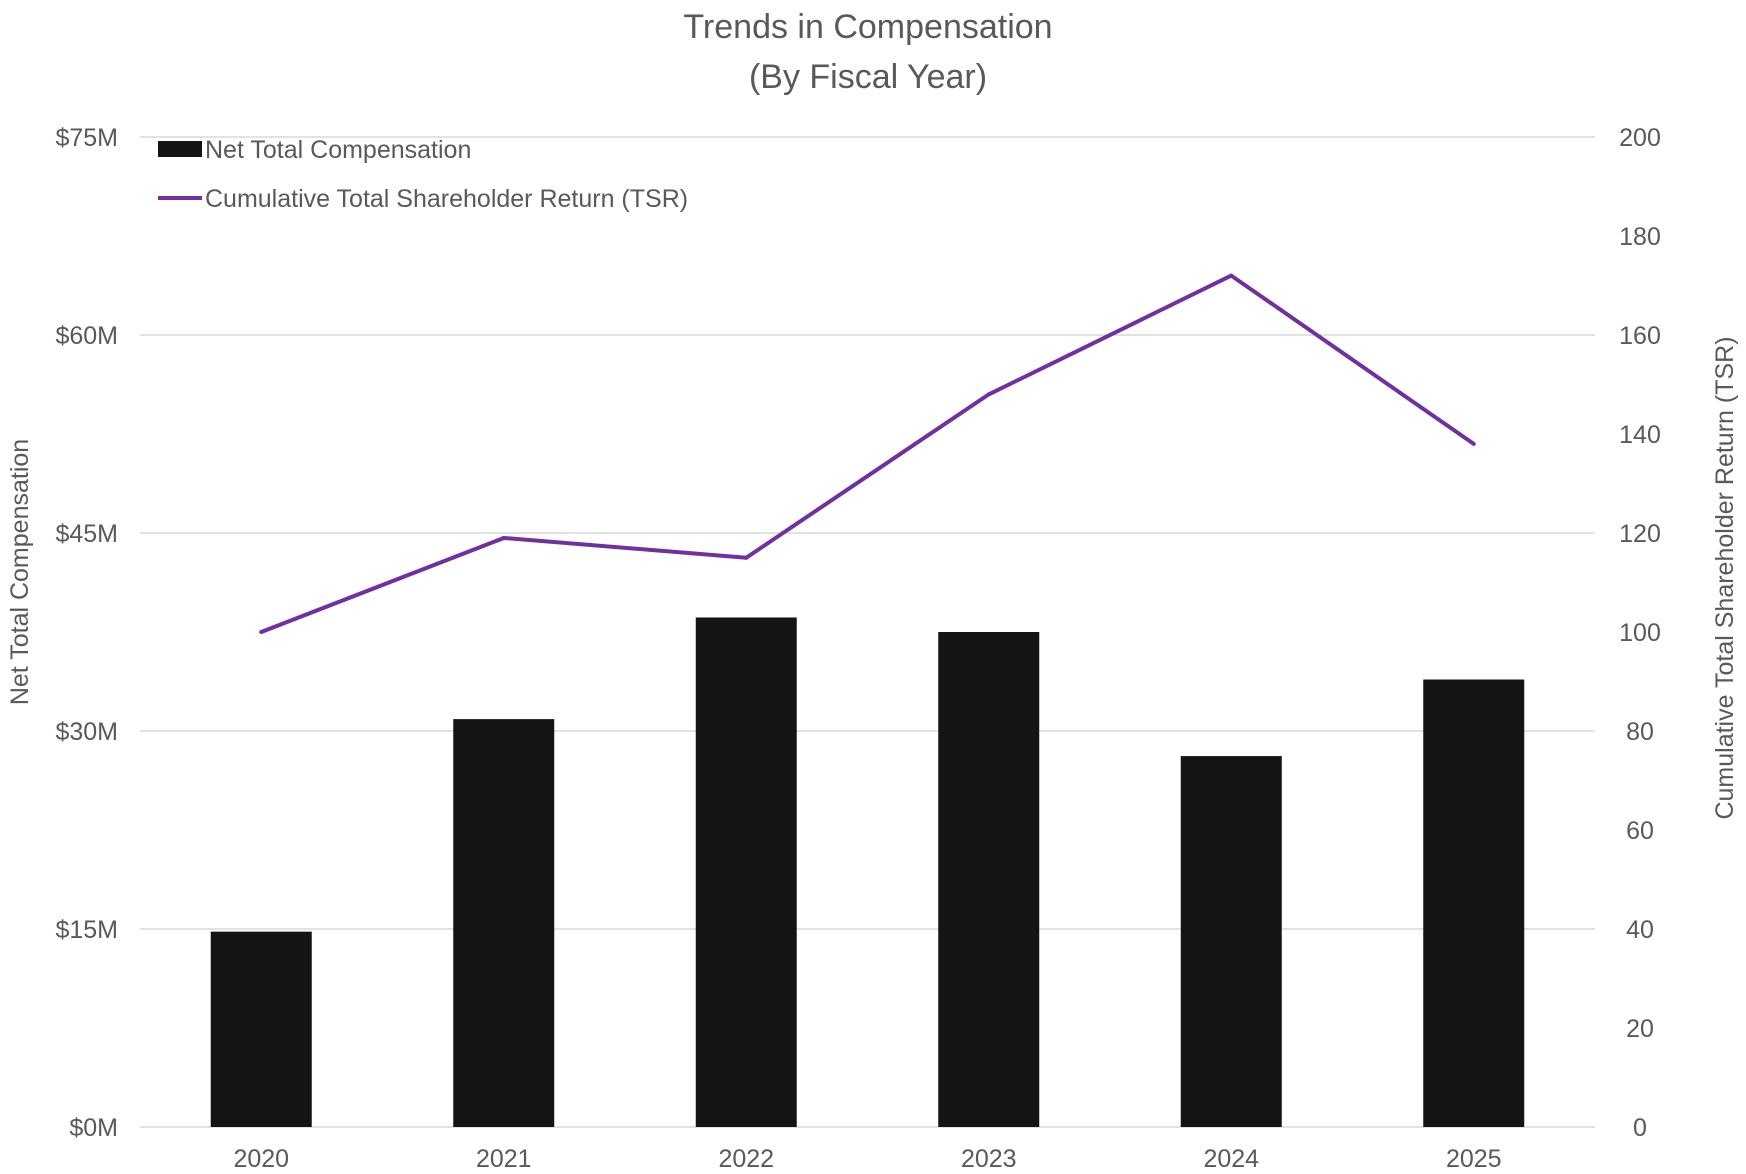 The image size is (1746, 1174). What do you see at coordinates (20, 572) in the screenshot?
I see `left-axis-title: Net Total Compensation` at bounding box center [20, 572].